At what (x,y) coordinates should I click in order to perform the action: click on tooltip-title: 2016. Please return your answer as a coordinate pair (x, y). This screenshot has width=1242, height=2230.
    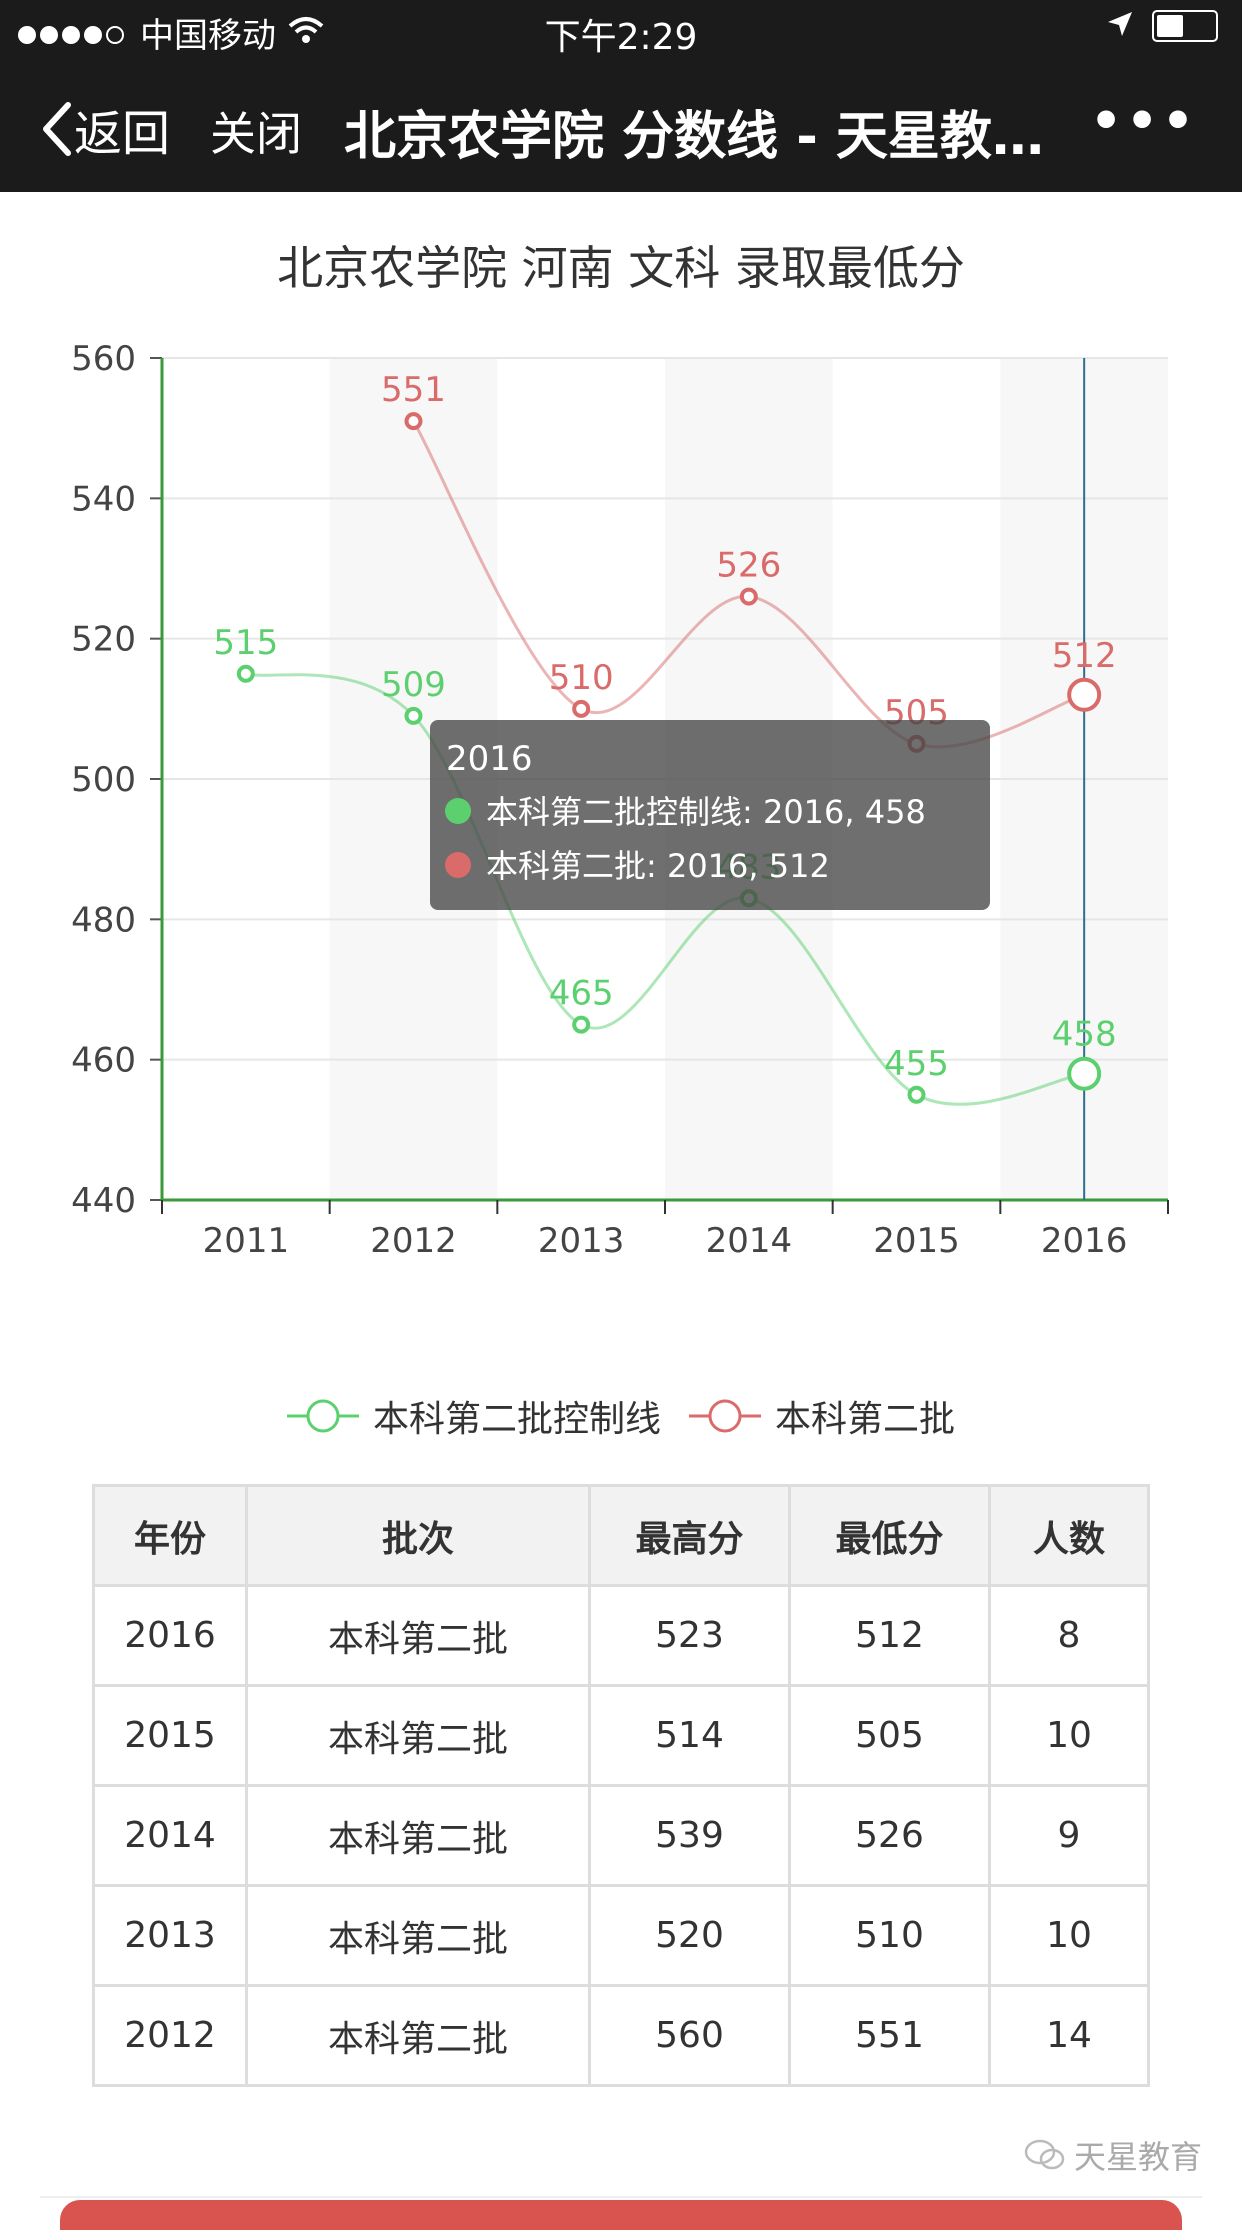
    Looking at the image, I should click on (489, 759).